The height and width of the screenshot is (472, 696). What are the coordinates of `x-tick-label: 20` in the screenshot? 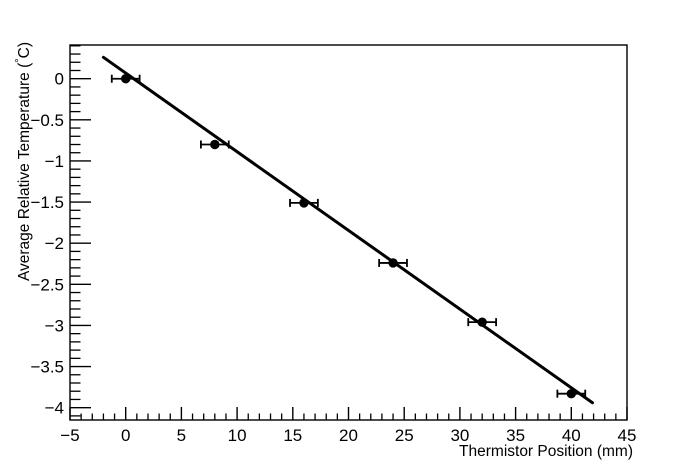 It's located at (348, 435).